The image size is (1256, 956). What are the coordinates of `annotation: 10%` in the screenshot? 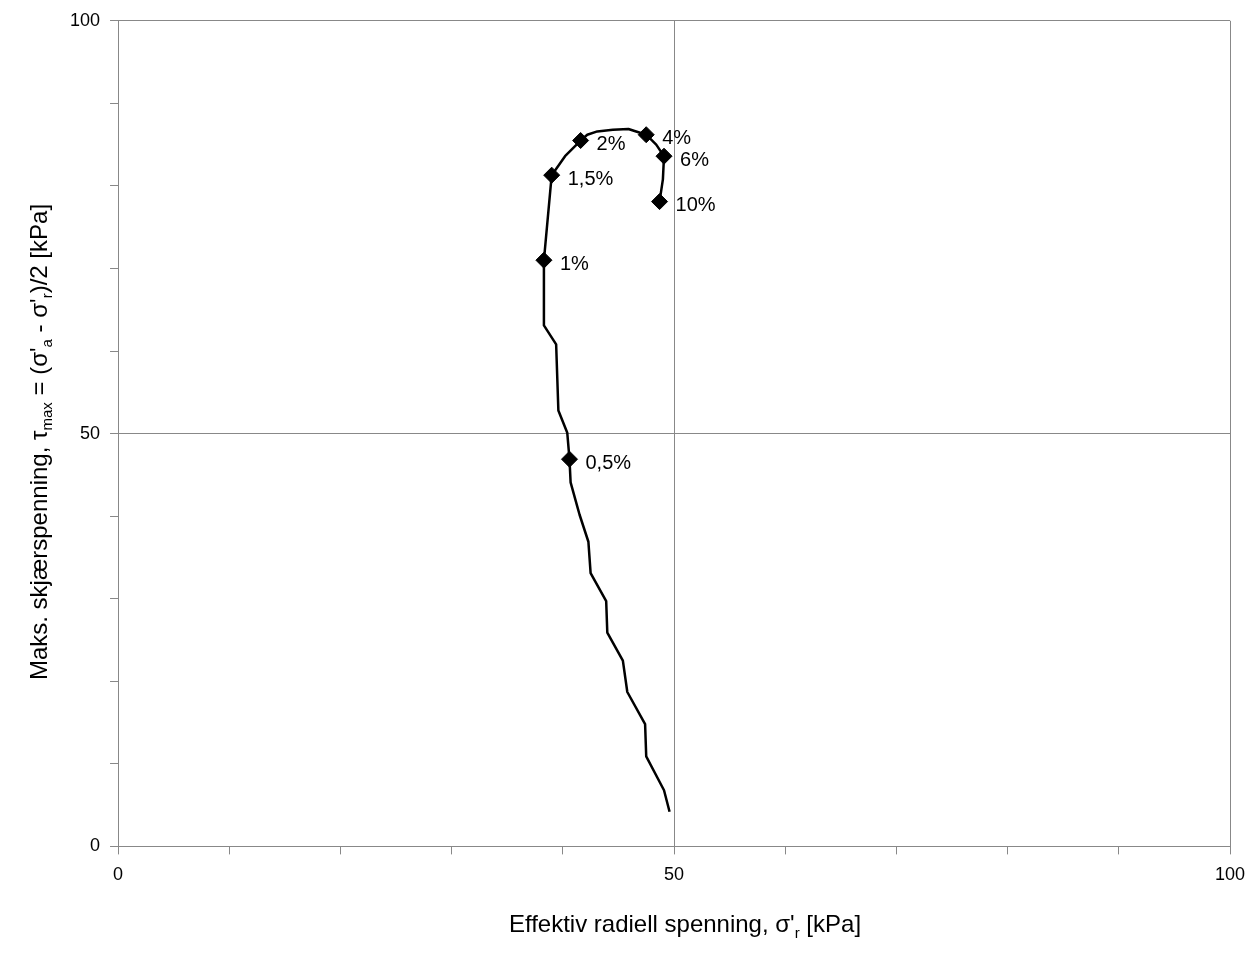 It's located at (695, 204).